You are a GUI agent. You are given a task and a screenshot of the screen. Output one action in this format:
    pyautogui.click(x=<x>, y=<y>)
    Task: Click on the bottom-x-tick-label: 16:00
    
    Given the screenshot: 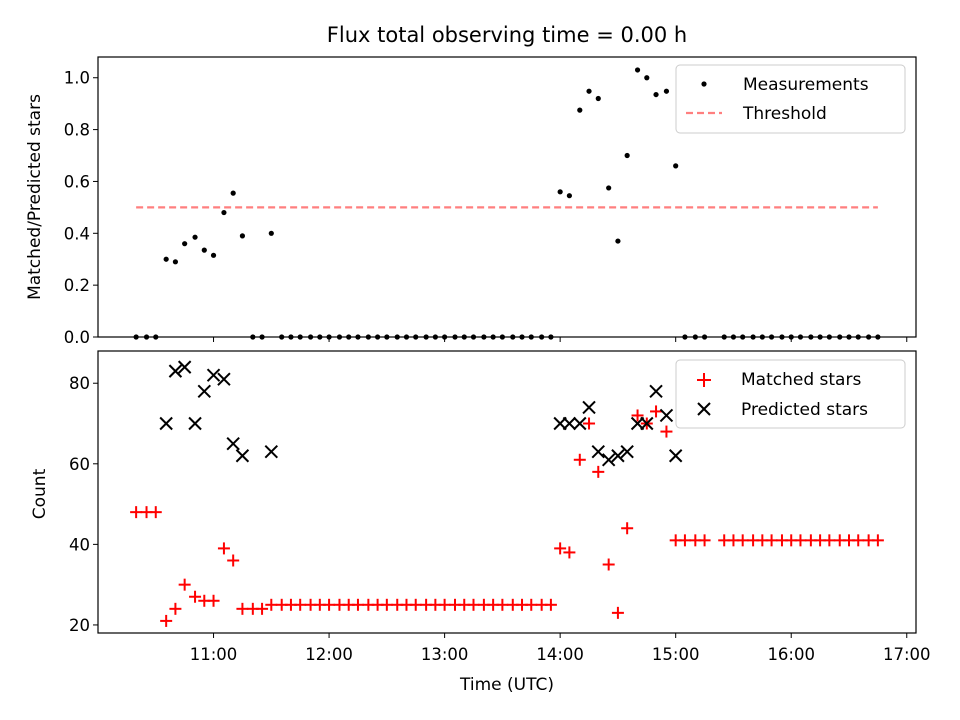 What is the action you would take?
    pyautogui.click(x=791, y=654)
    